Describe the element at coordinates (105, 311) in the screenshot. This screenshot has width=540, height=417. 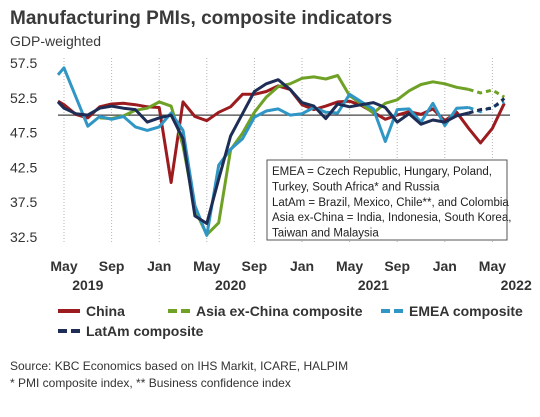
I see `legend-label-0: China` at that location.